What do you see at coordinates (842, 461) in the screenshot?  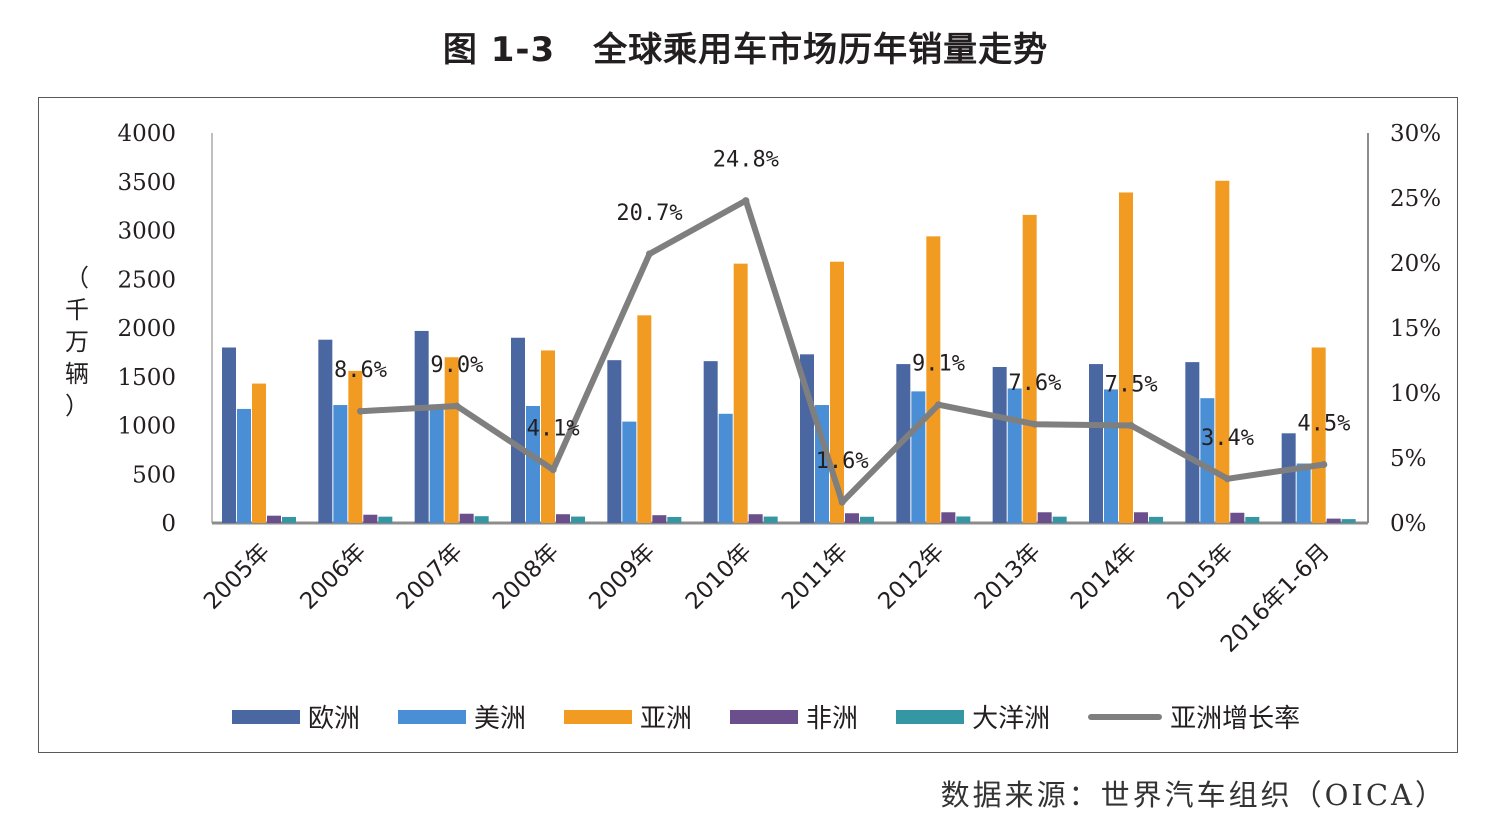 I see `growth-data-label: 1.6%` at bounding box center [842, 461].